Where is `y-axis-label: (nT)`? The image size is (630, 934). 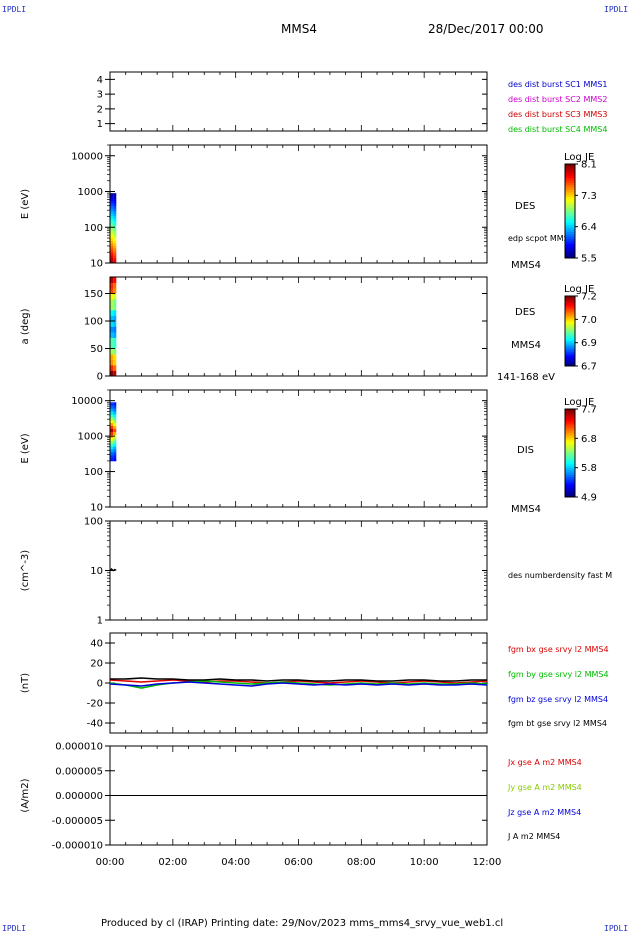 y-axis-label: (nT) is located at coordinates (25, 683).